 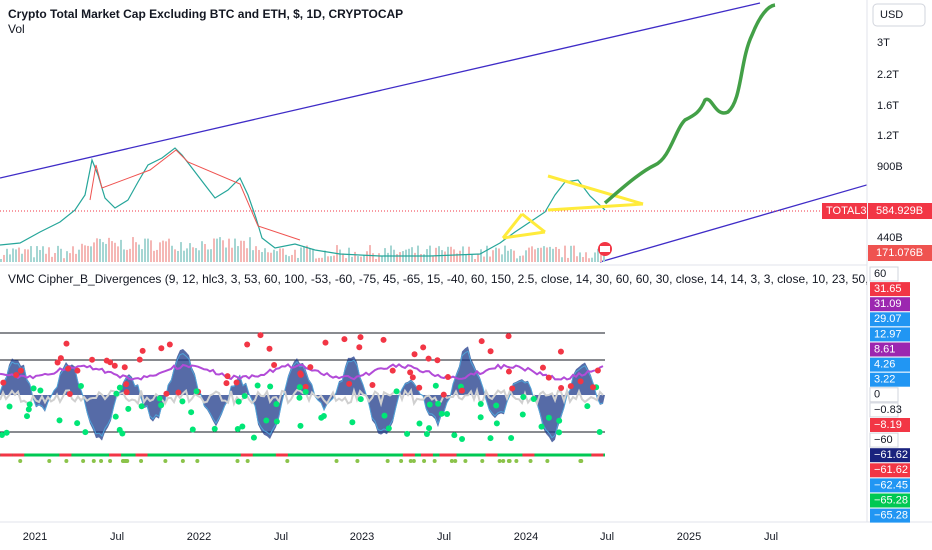 What do you see at coordinates (888, 136) in the screenshot?
I see `price-tick-label: 1.2T` at bounding box center [888, 136].